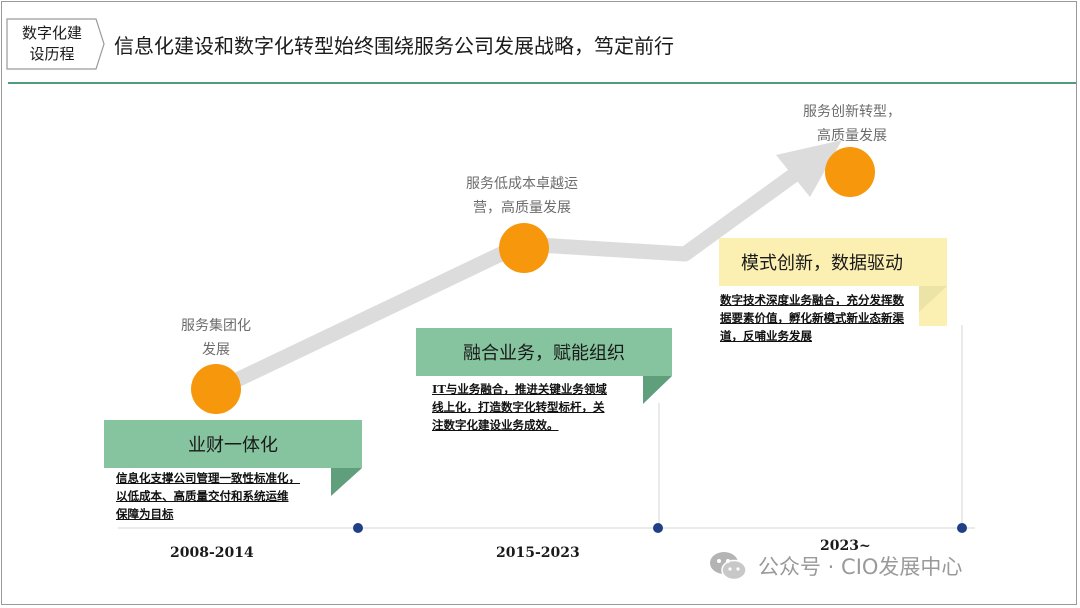 This screenshot has width=1080, height=608. I want to click on stage-1-title: 业财一体化, so click(233, 445).